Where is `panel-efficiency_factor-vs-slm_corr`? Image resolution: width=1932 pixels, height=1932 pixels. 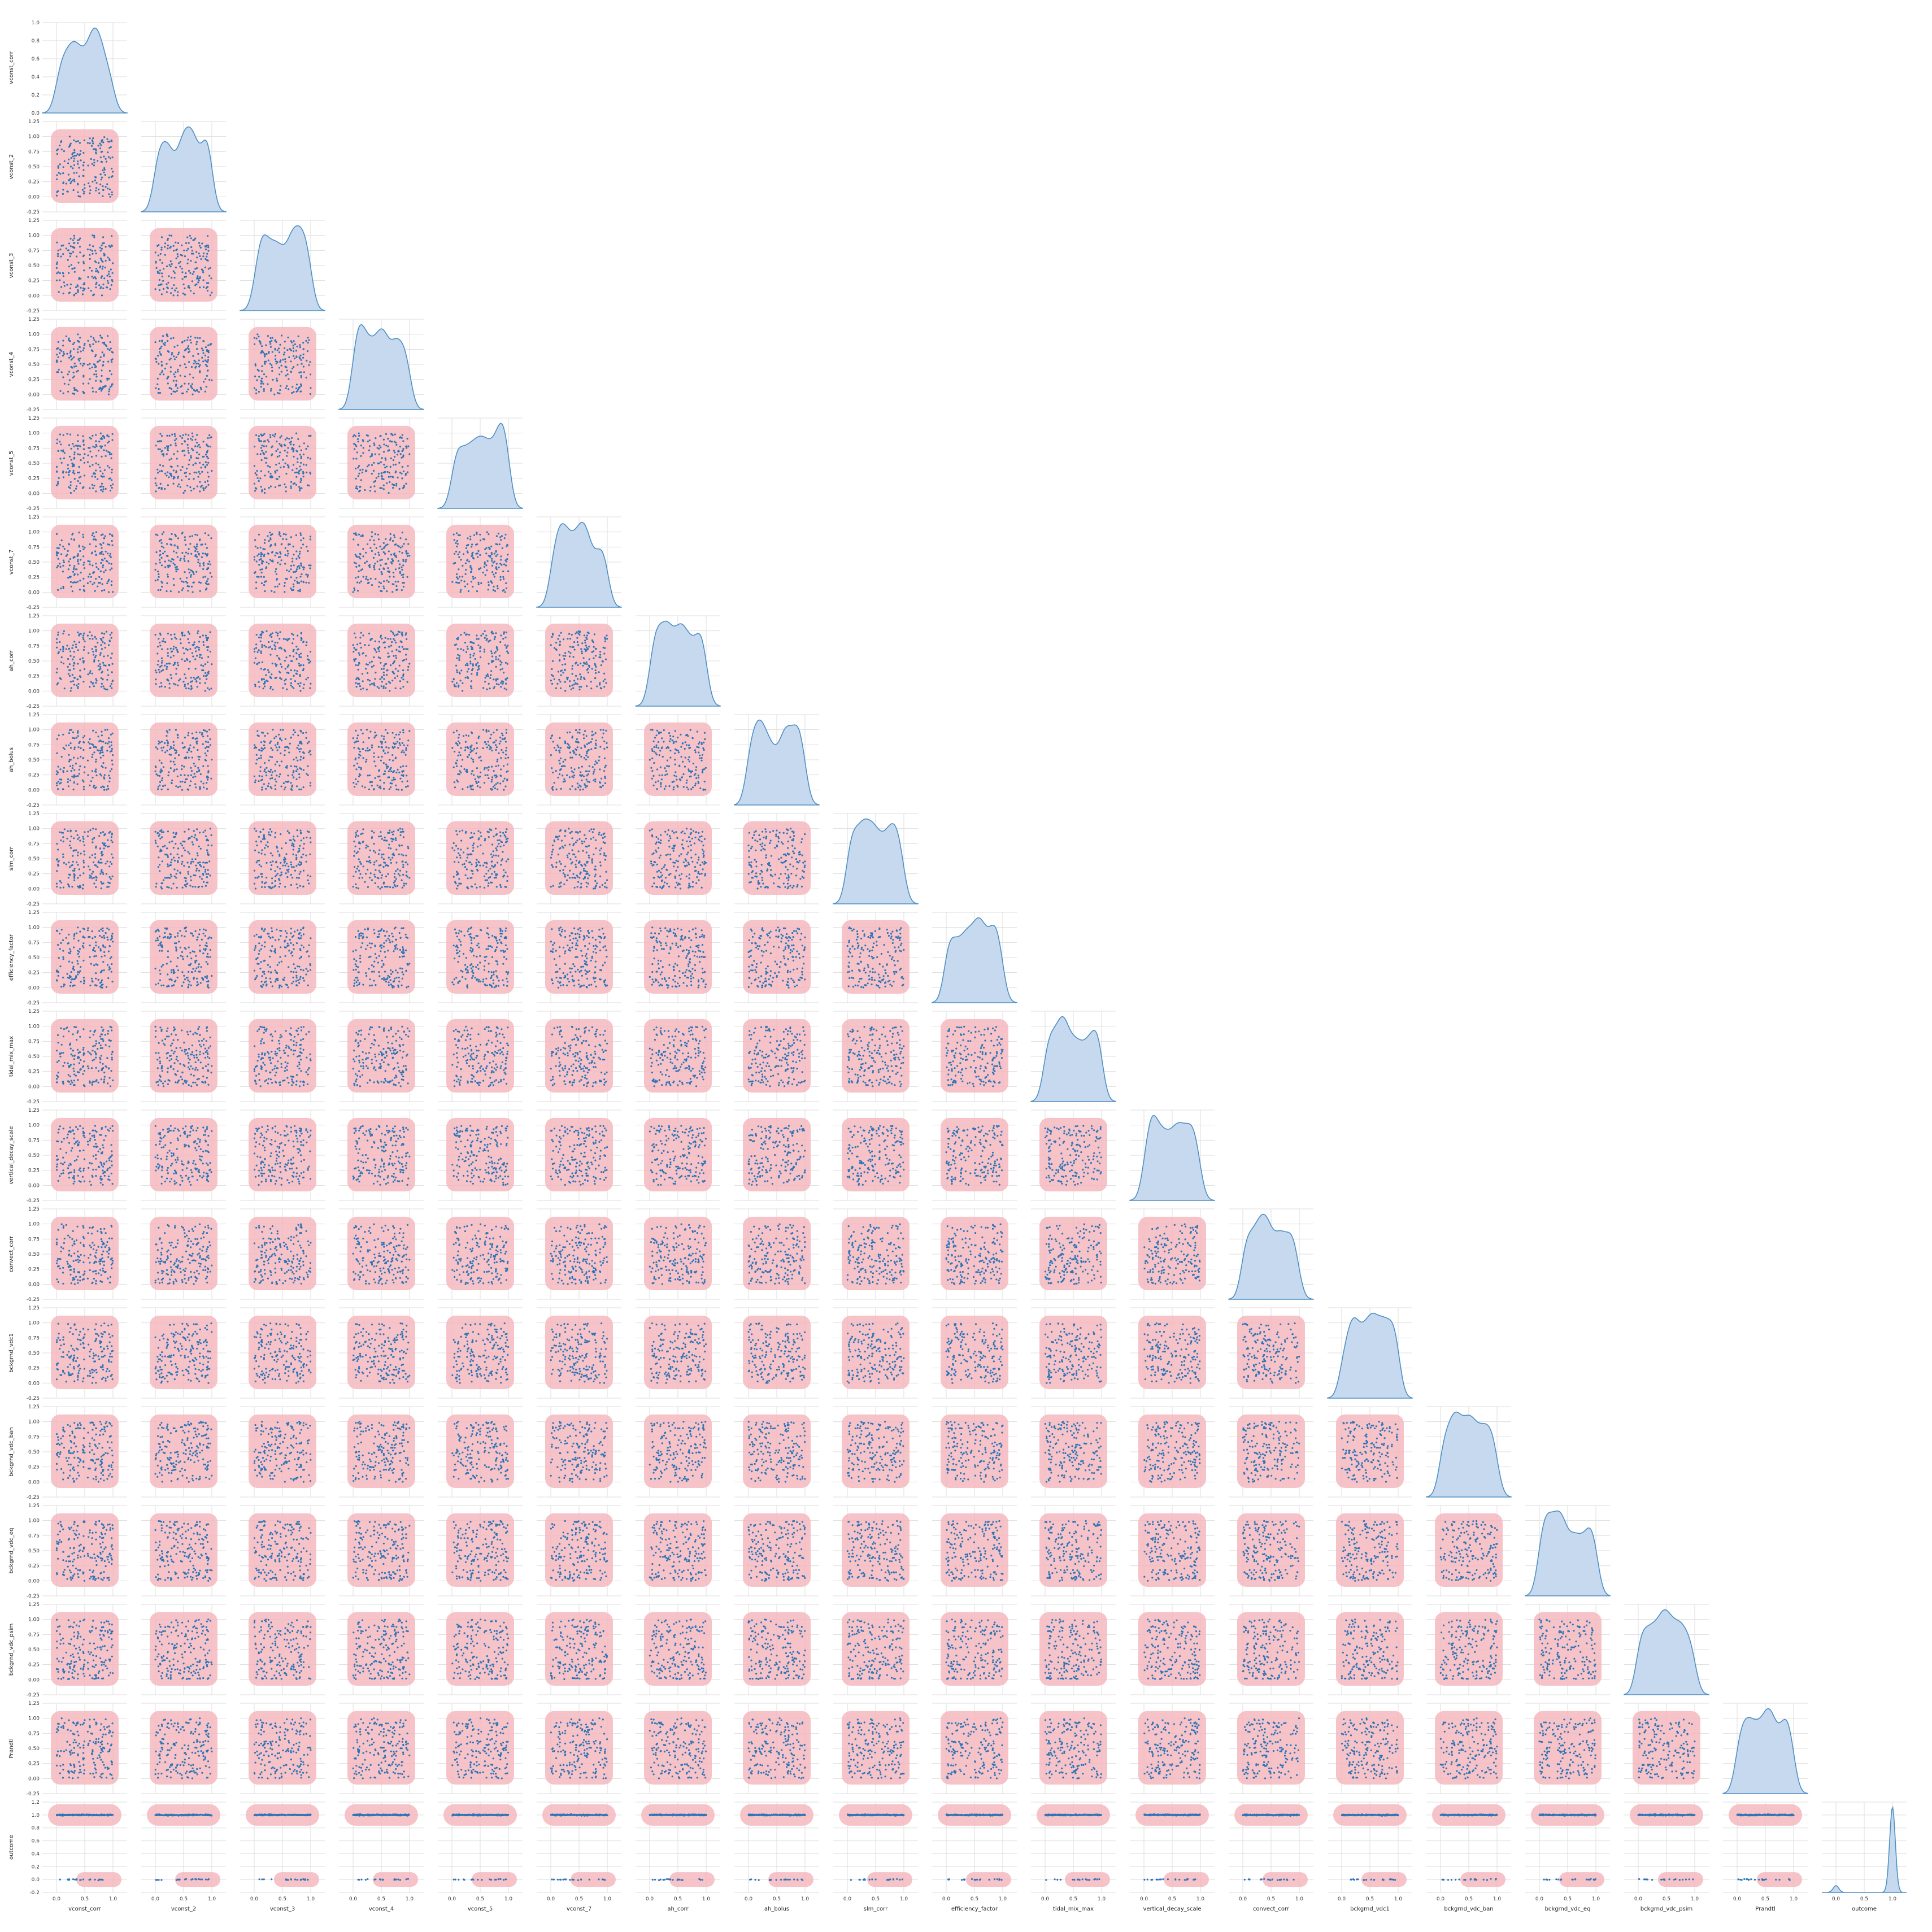
panel-efficiency_factor-vs-slm_corr is located at coordinates (875, 957).